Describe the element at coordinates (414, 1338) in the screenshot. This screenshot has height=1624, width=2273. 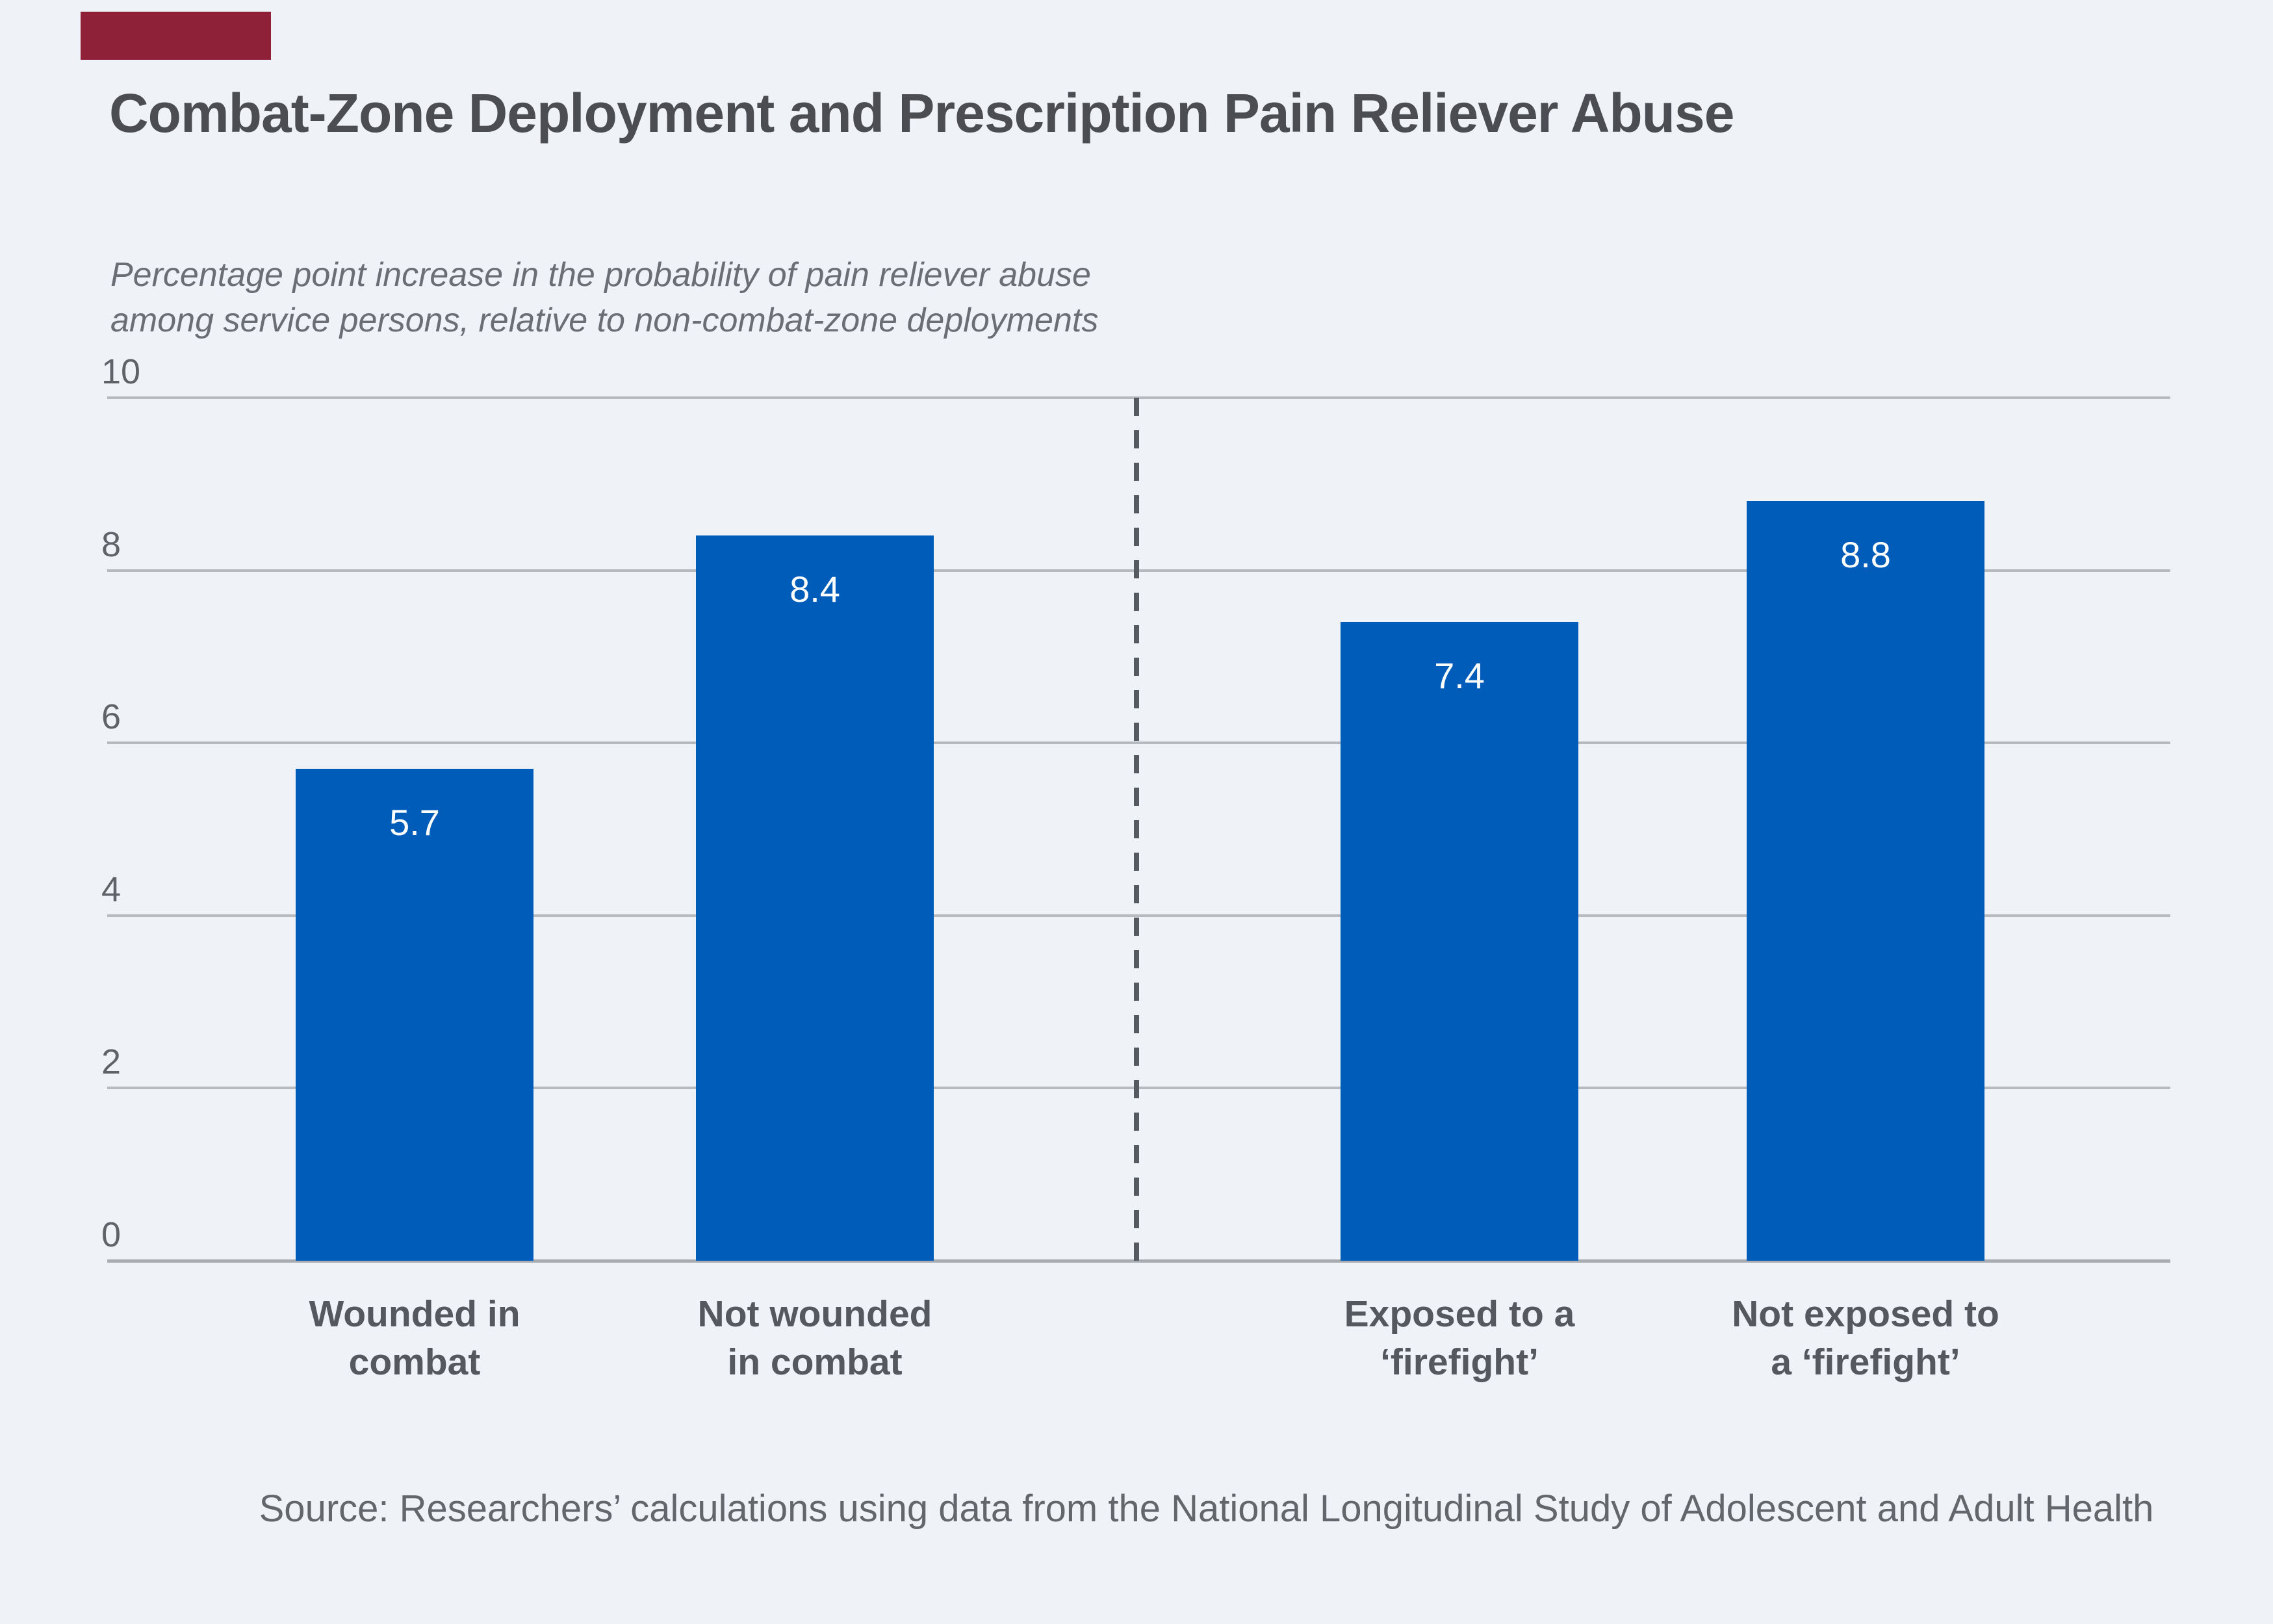
I see `category-label-1: Wounded in combat` at that location.